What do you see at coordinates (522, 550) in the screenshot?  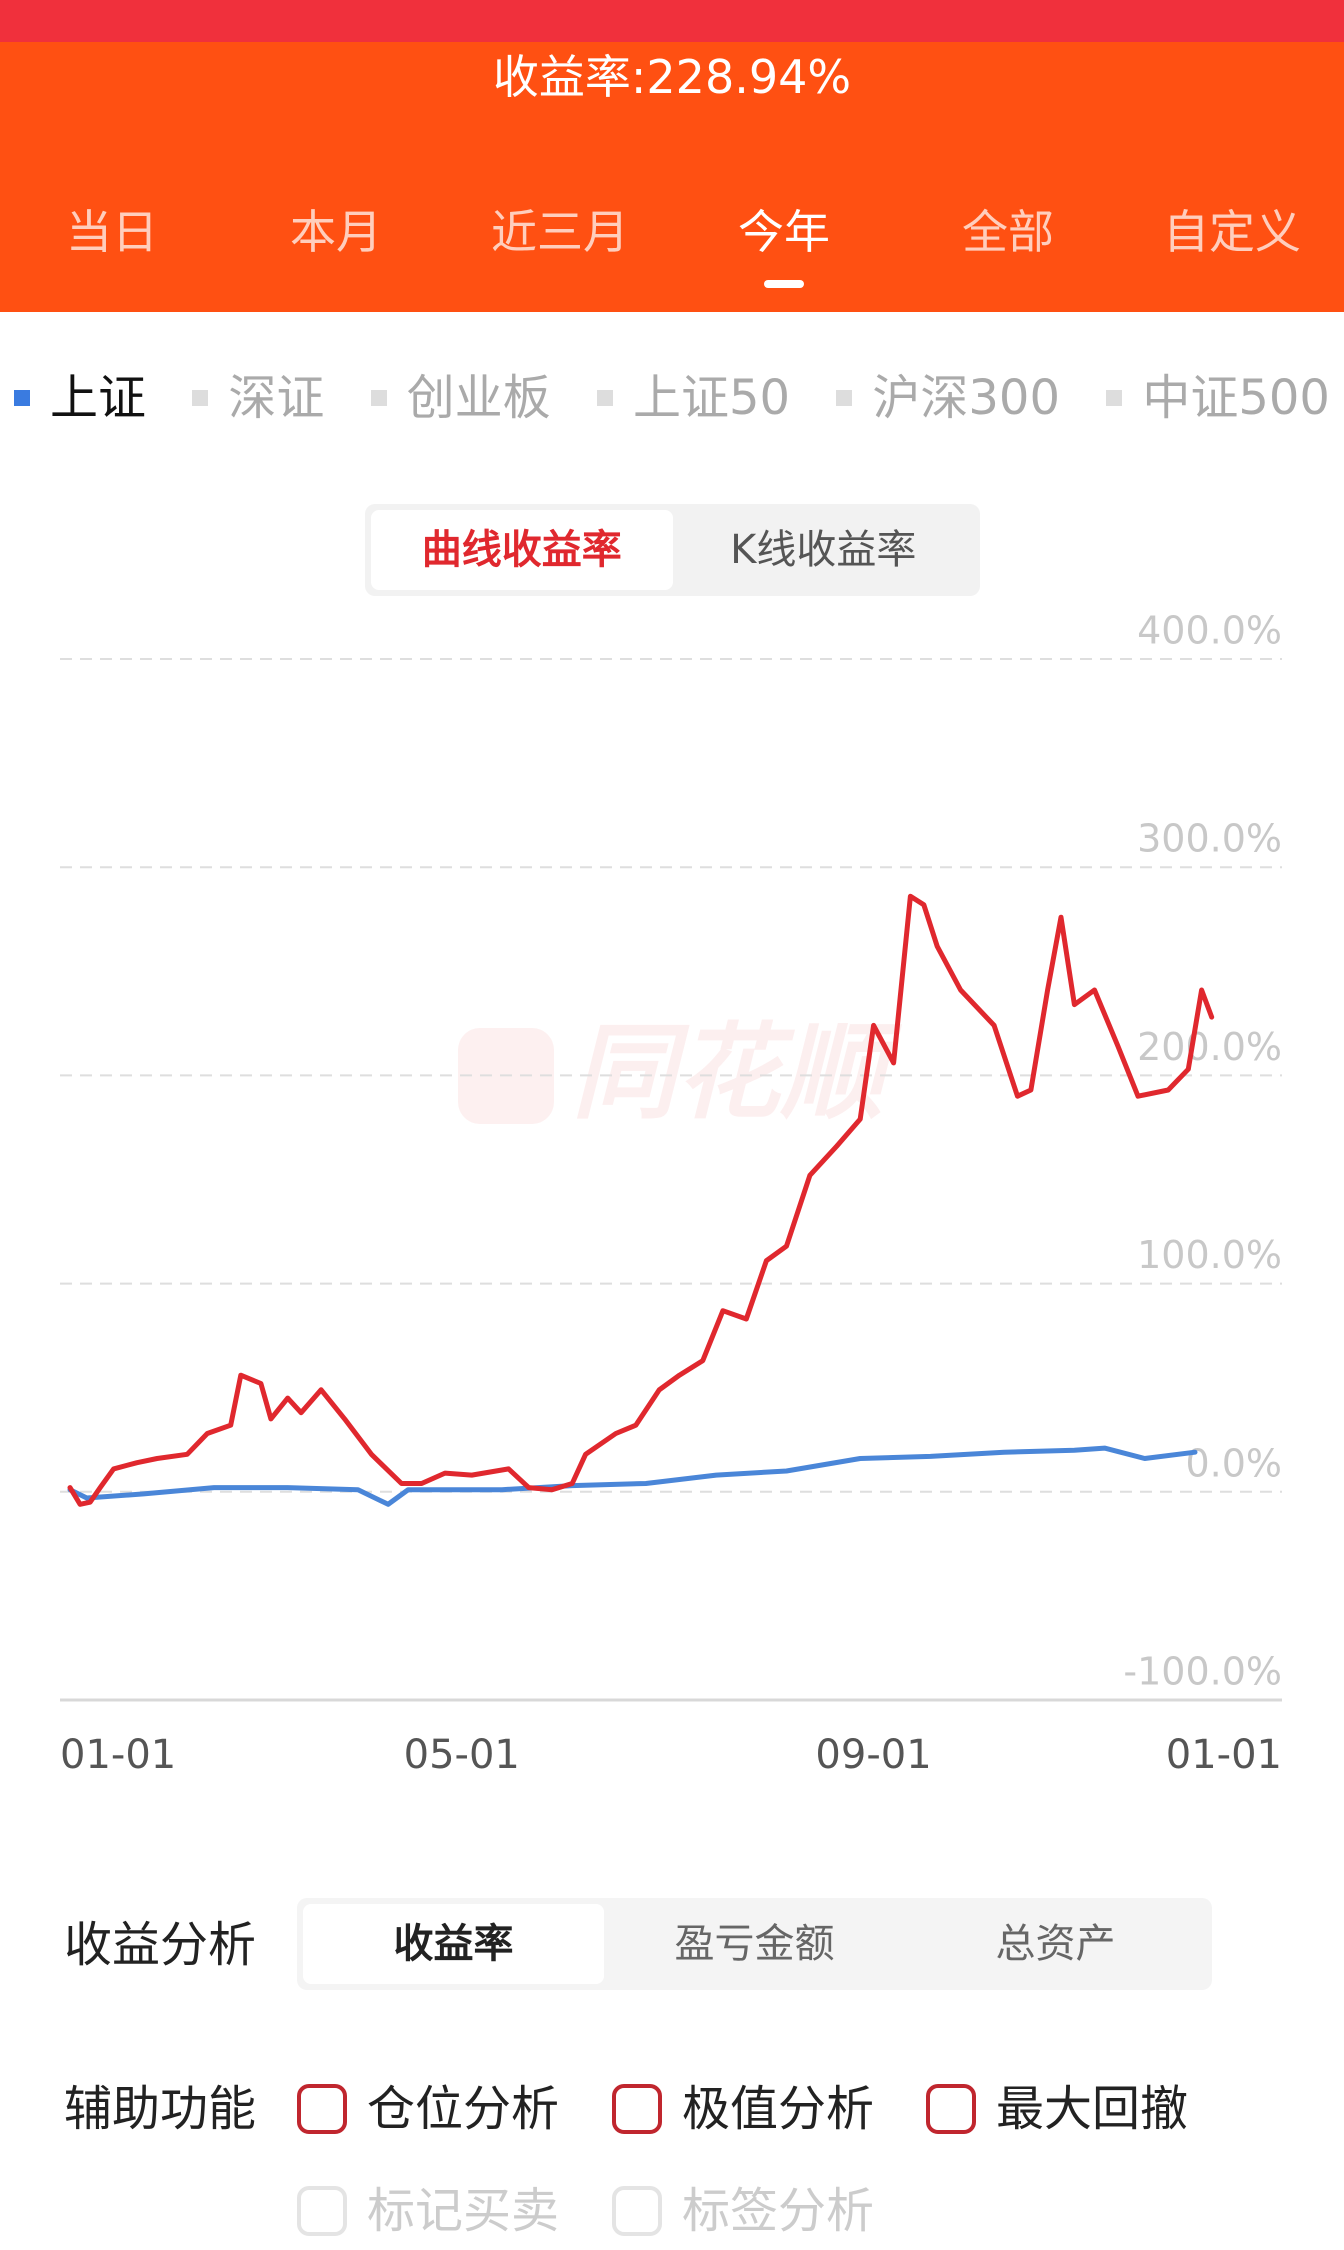 I see `chart-mode-button: 曲线收益率` at bounding box center [522, 550].